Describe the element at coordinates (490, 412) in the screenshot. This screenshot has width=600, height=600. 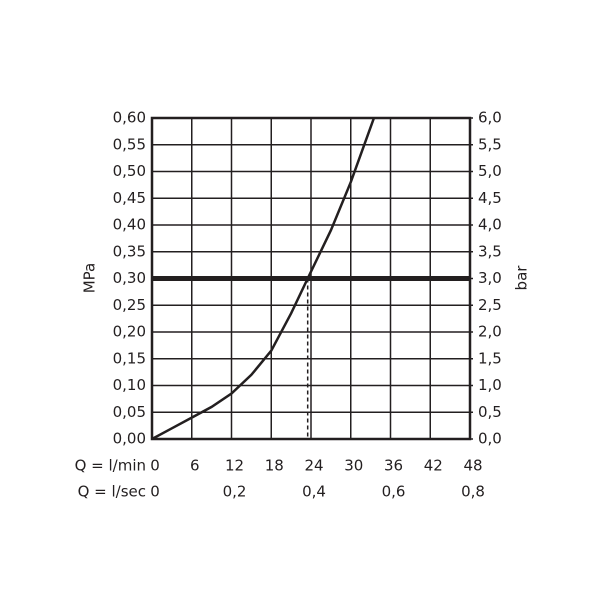
I see `y2-tick-label: 0,5` at that location.